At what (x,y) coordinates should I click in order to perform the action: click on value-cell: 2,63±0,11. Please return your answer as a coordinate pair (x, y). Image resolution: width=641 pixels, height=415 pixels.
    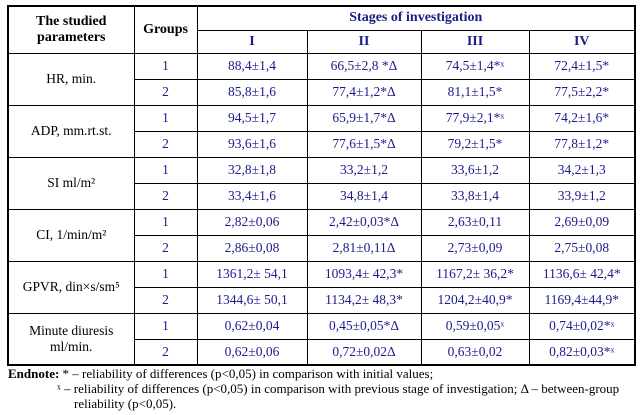
    Looking at the image, I should click on (475, 222).